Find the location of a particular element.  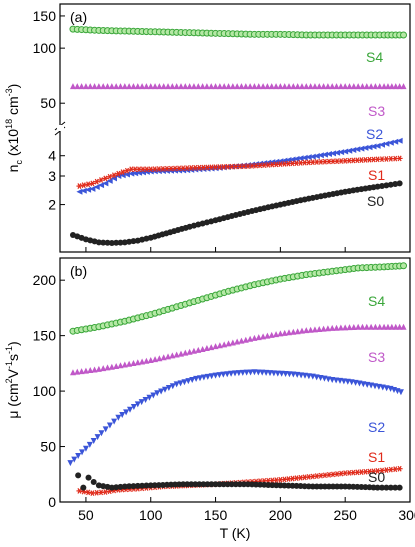

axis-break is located at coordinates (60, 128).